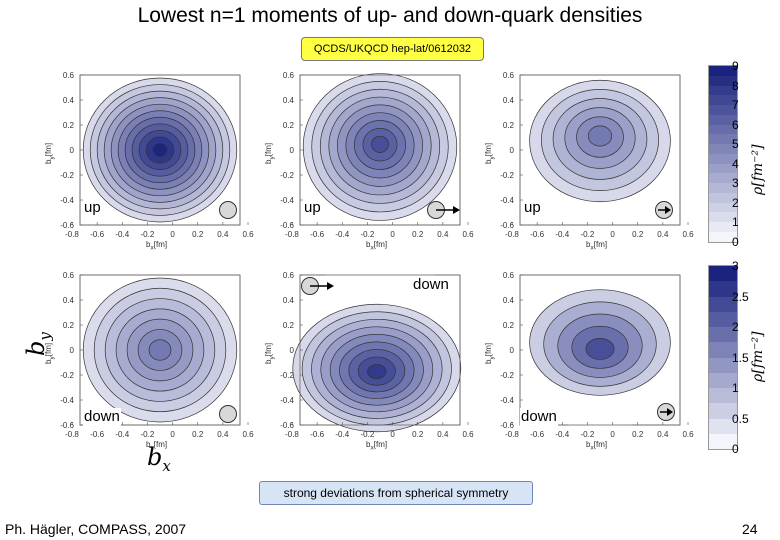  Describe the element at coordinates (740, 296) in the screenshot. I see `colorbar-tick: 2.5` at that location.